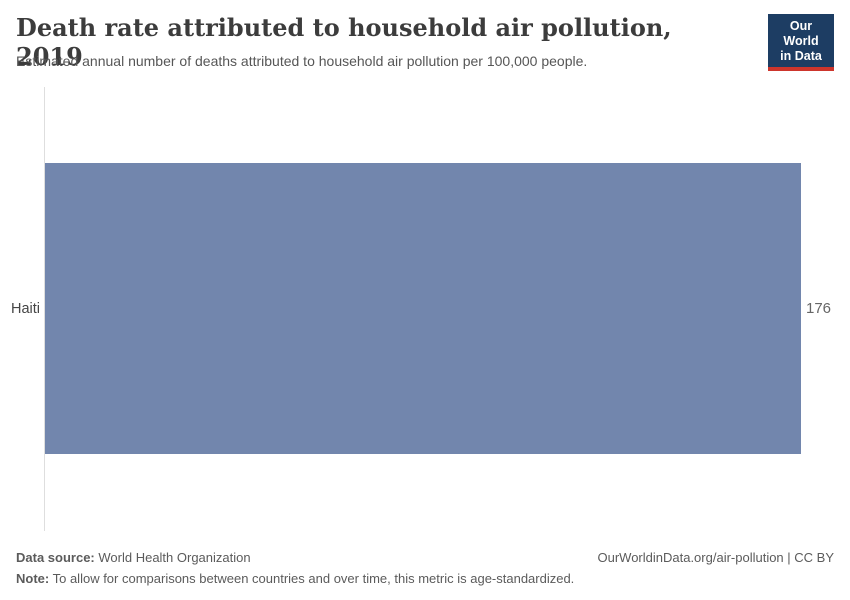  I want to click on data-source-label: Data source:, so click(55, 557).